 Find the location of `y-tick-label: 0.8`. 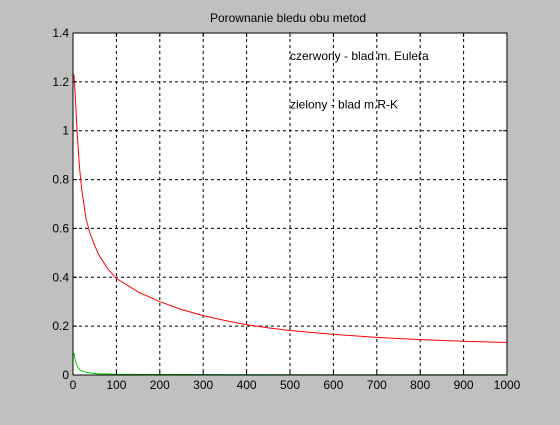

y-tick-label: 0.8 is located at coordinates (60, 180).